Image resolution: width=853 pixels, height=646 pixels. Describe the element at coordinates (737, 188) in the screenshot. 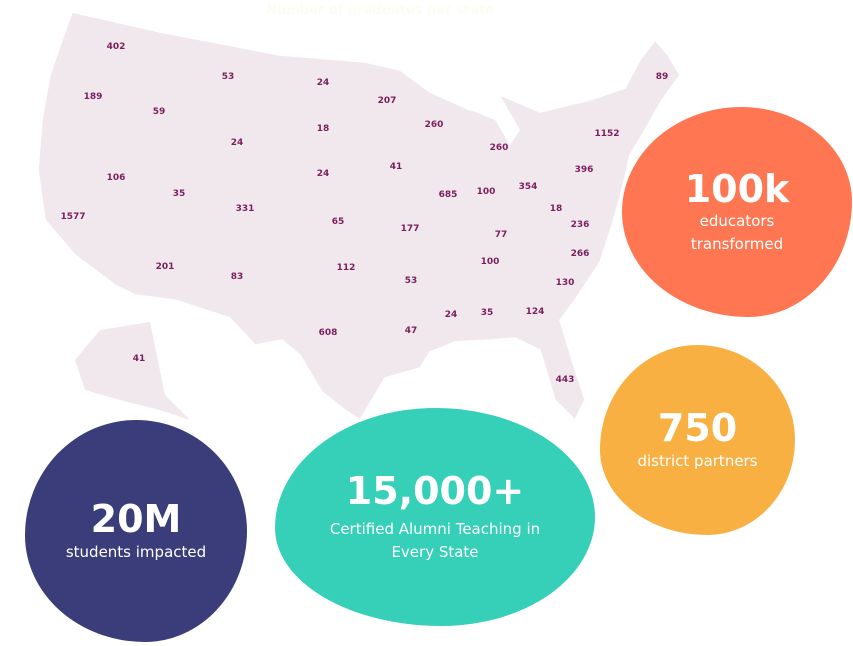

I see `stat-value: 100k` at that location.